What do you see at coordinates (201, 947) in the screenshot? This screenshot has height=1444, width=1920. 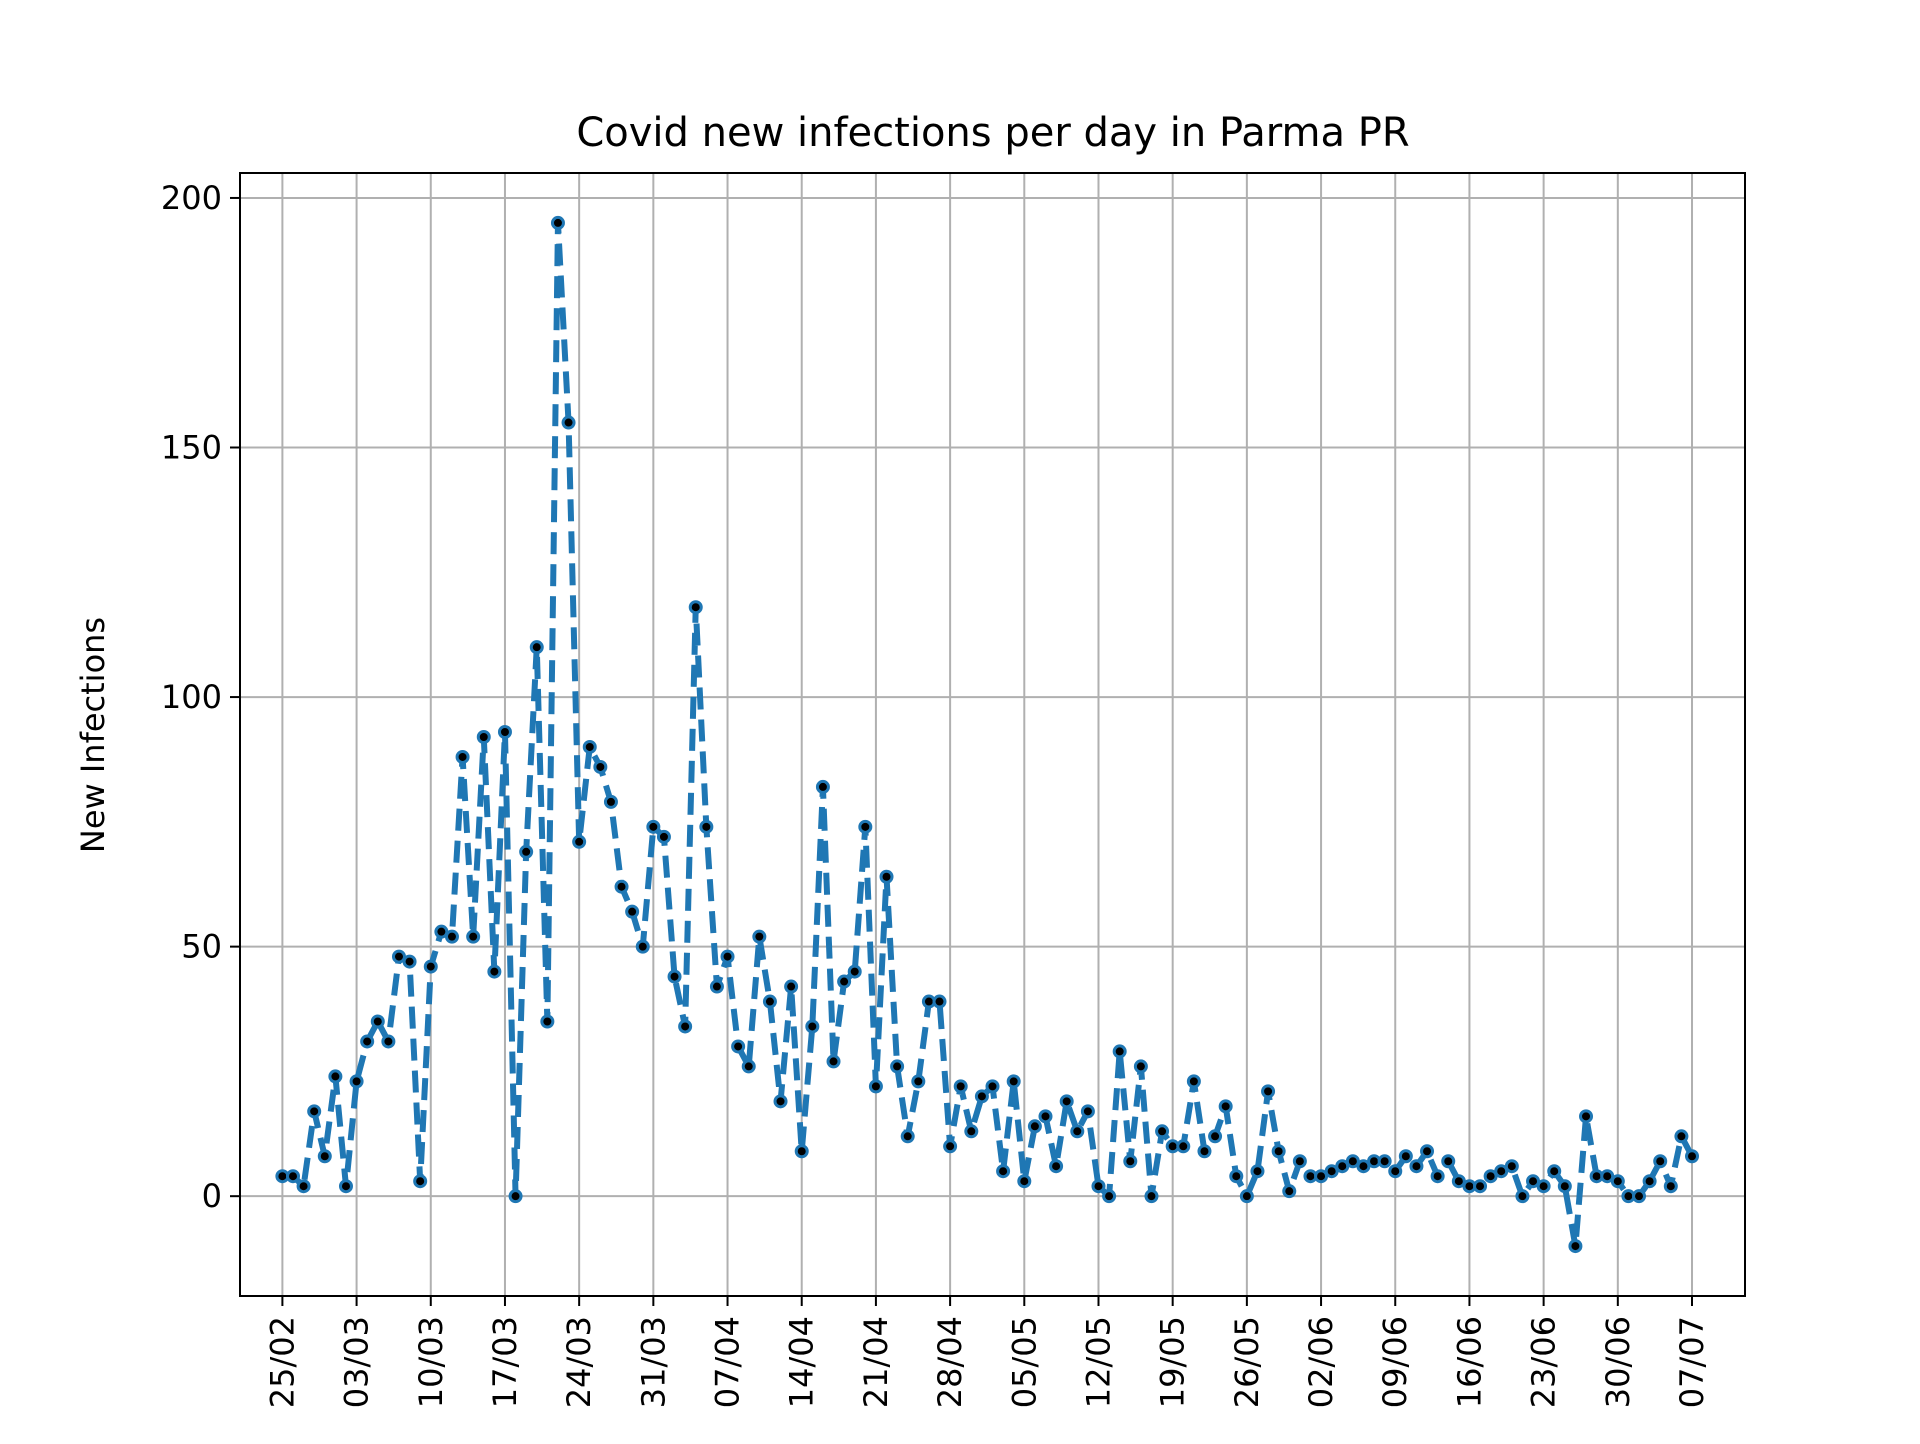 I see `y-tick-label: 50` at bounding box center [201, 947].